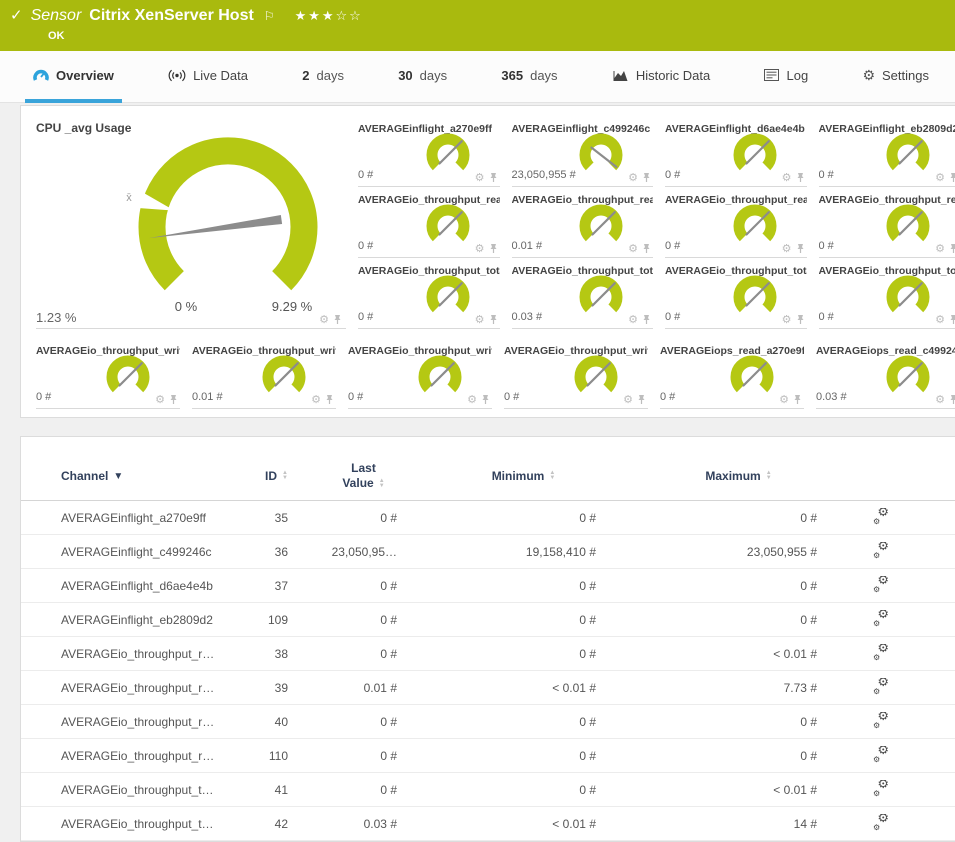 This screenshot has width=955, height=842. What do you see at coordinates (895, 77) in the screenshot?
I see `tab-settings: ⚙ Settings` at bounding box center [895, 77].